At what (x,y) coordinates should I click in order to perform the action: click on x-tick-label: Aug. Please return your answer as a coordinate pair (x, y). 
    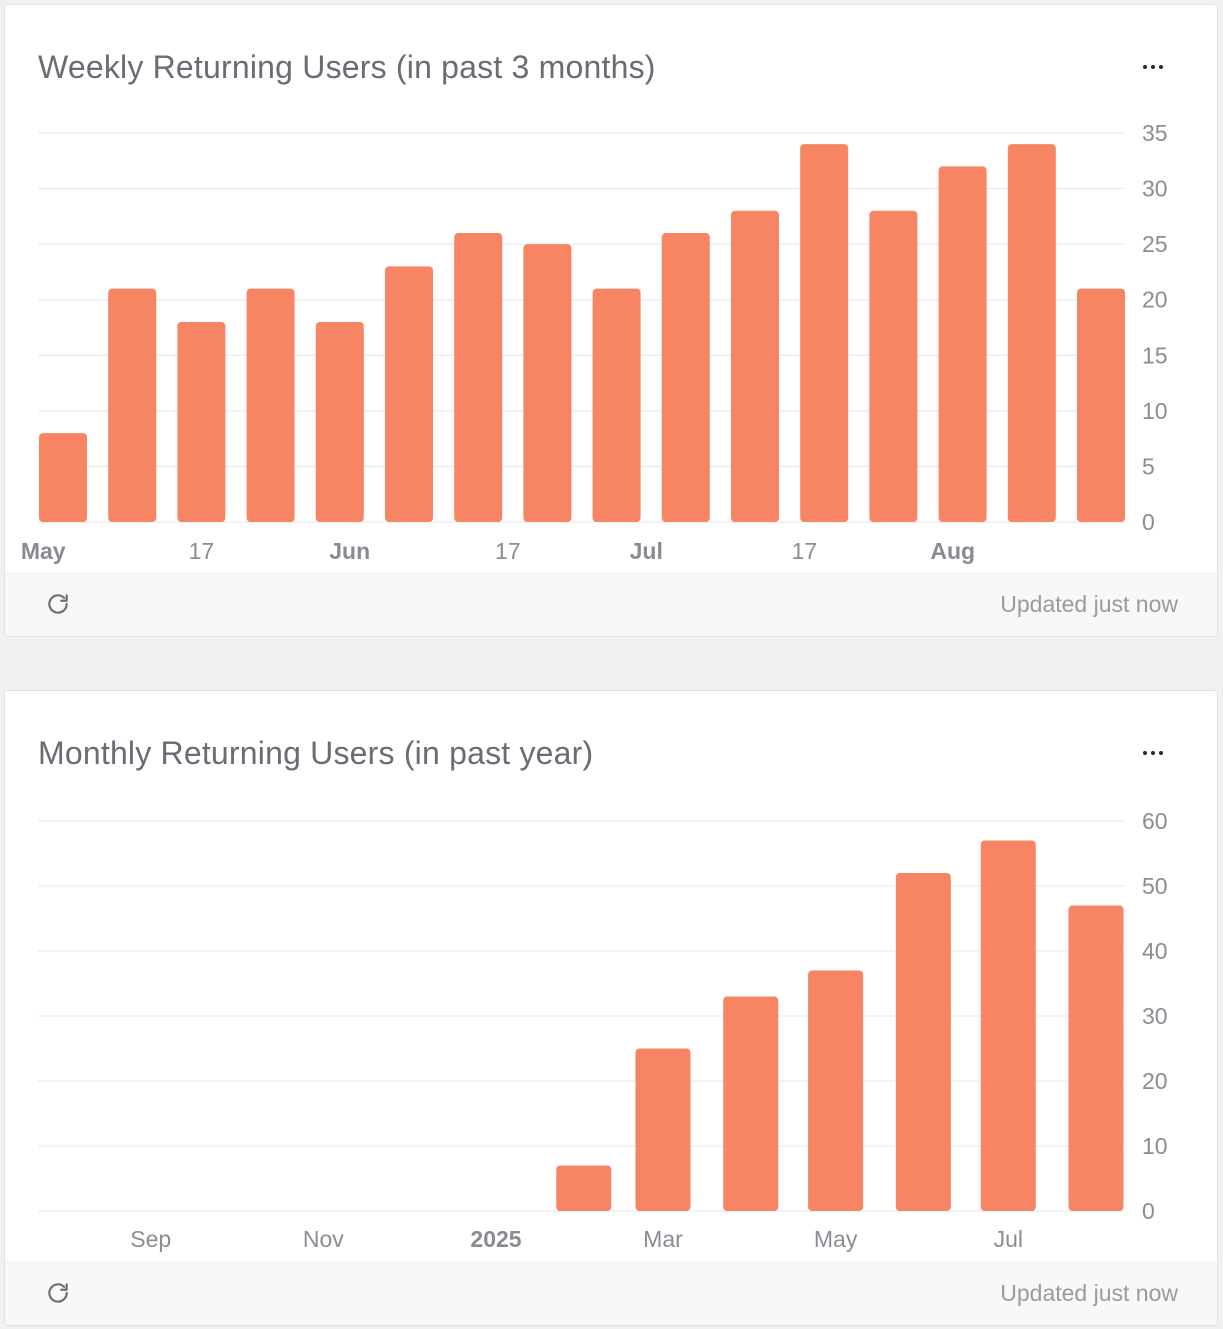
    Looking at the image, I should click on (952, 551).